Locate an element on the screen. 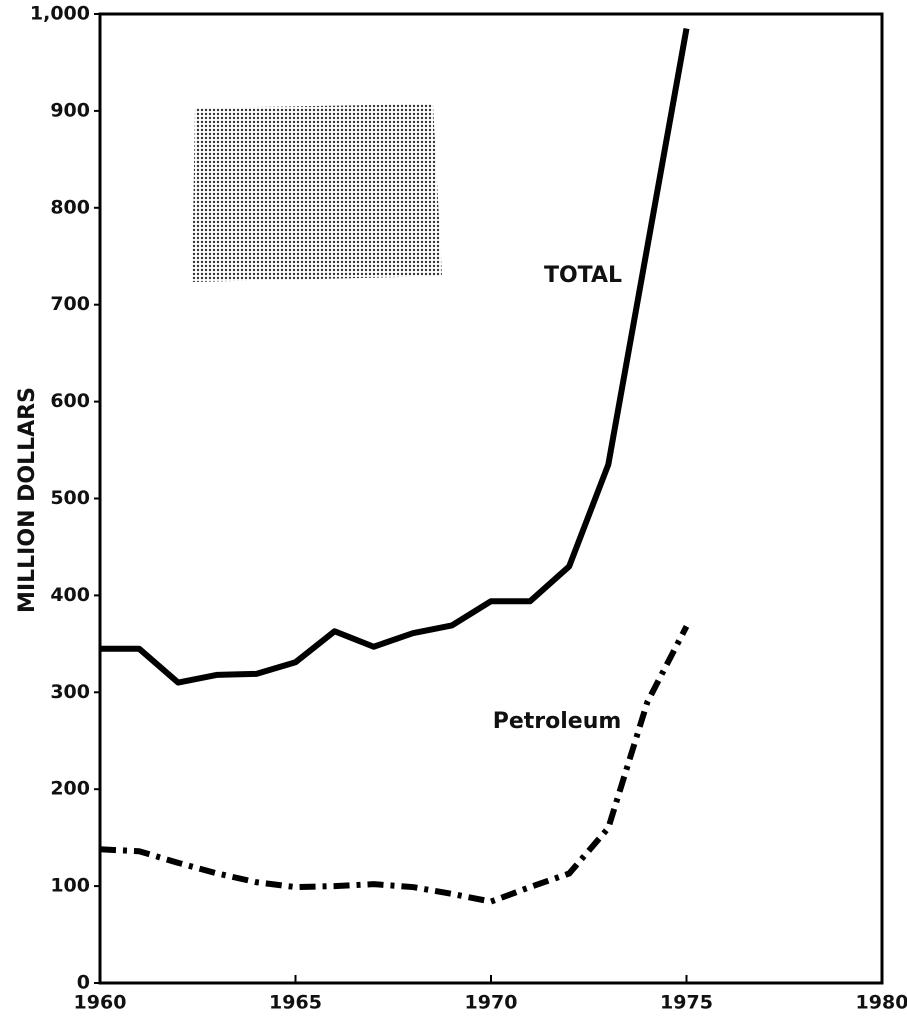  x-tick-label: 1970 is located at coordinates (491, 1003).